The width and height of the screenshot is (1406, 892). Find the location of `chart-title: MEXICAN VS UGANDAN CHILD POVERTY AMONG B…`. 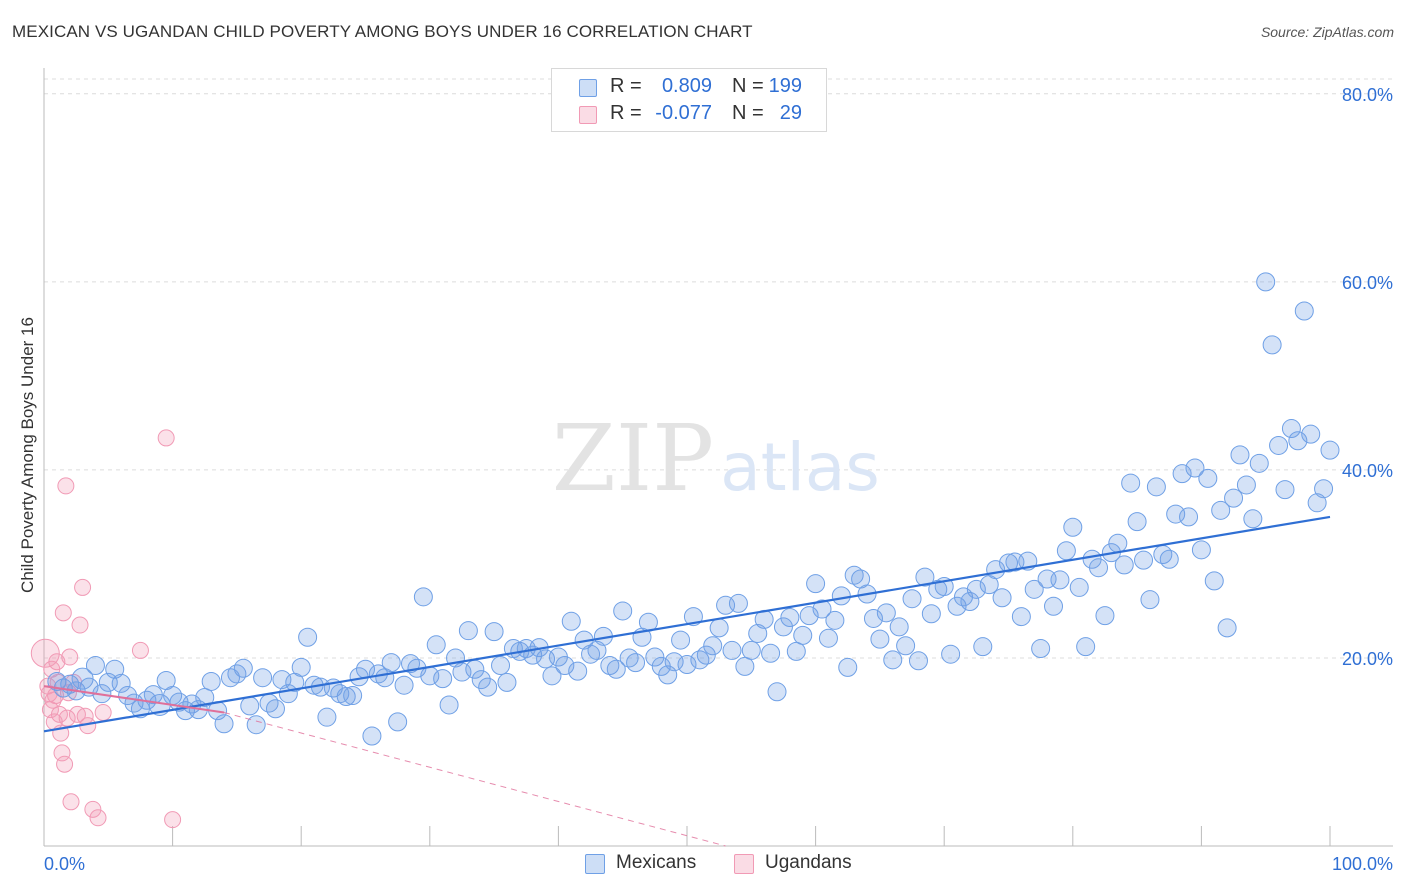

chart-title: MEXICAN VS UGANDAN CHILD POVERTY AMONG B… is located at coordinates (382, 31).